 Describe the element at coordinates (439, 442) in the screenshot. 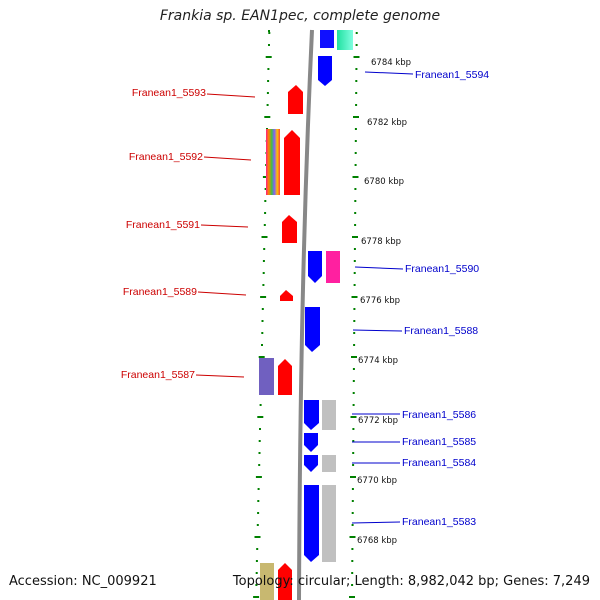

I see `gene-label: Franean1_5585` at that location.